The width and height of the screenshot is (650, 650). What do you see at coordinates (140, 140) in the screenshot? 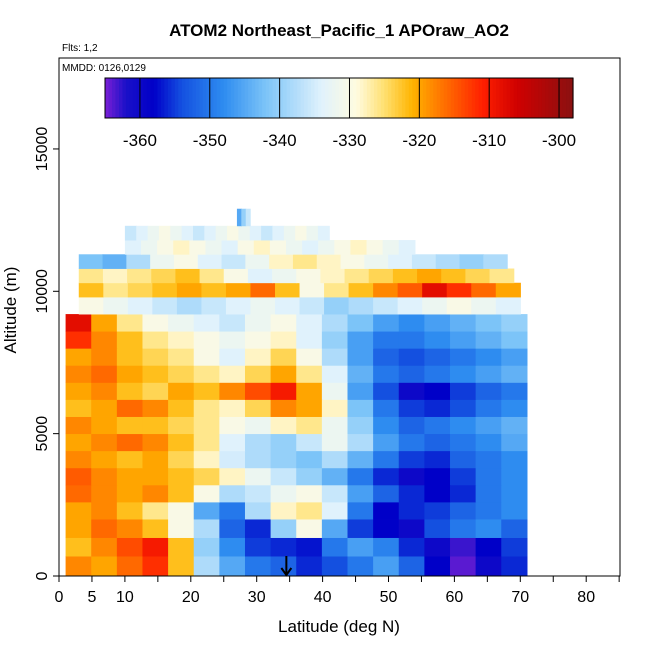
I see `colorbar-tick-label: -360` at bounding box center [140, 140].